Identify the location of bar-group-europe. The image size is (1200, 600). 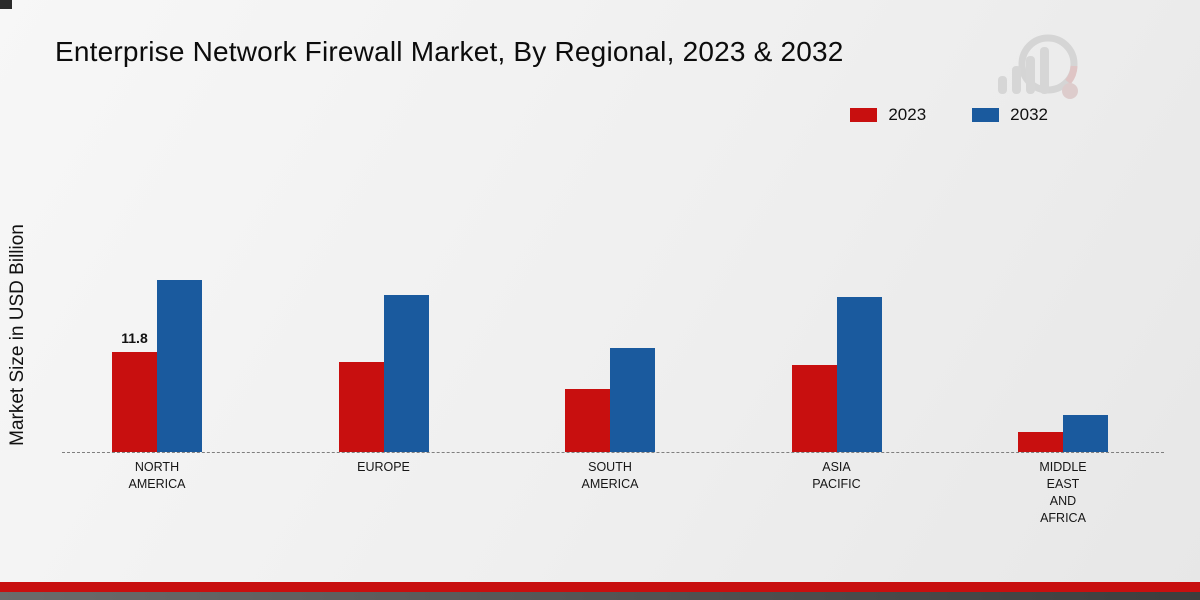
(383, 373).